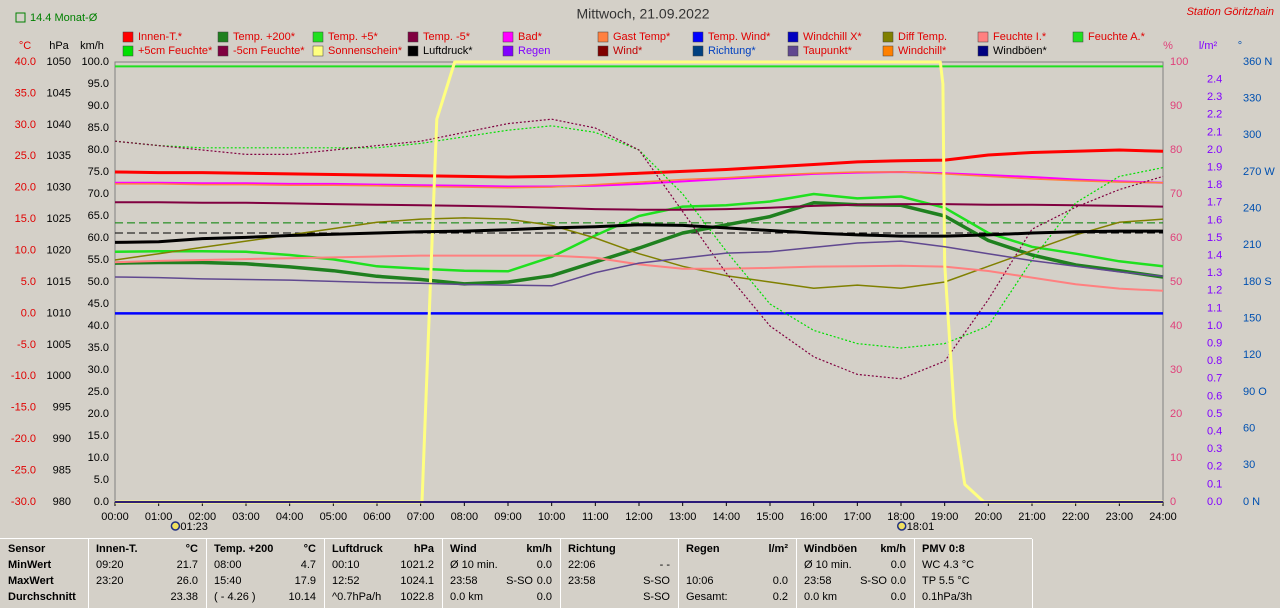  I want to click on x-tick-label: 17:00, so click(858, 517).